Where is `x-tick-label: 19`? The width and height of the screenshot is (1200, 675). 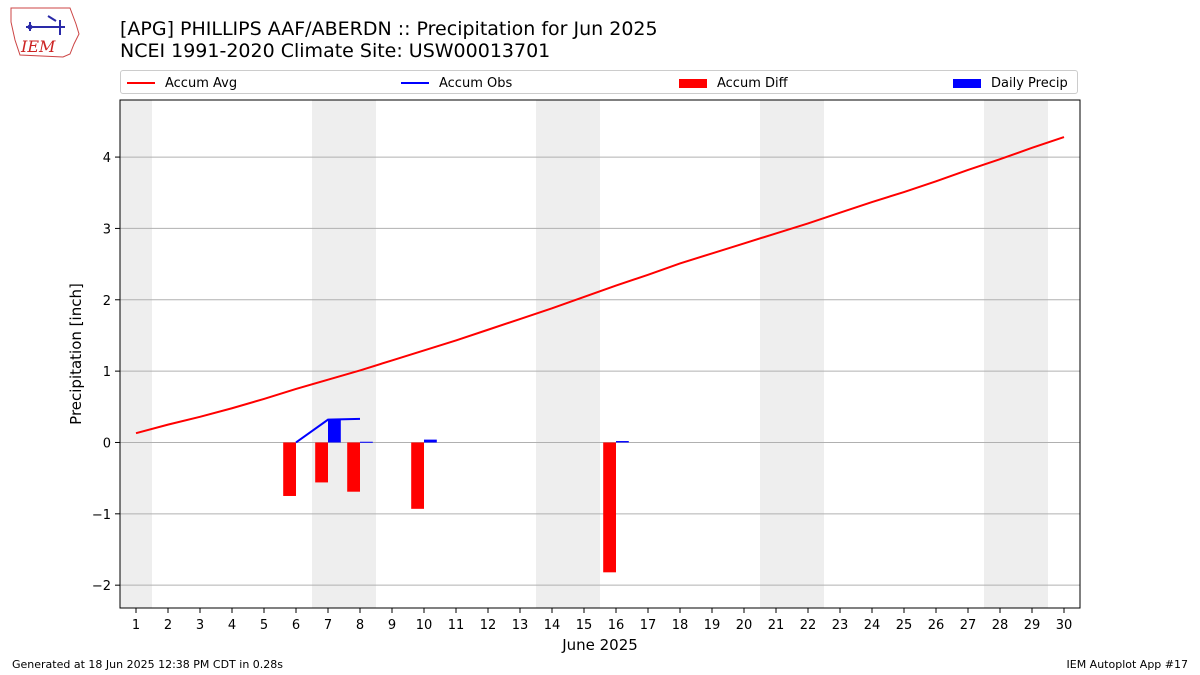
x-tick-label: 19 is located at coordinates (712, 625).